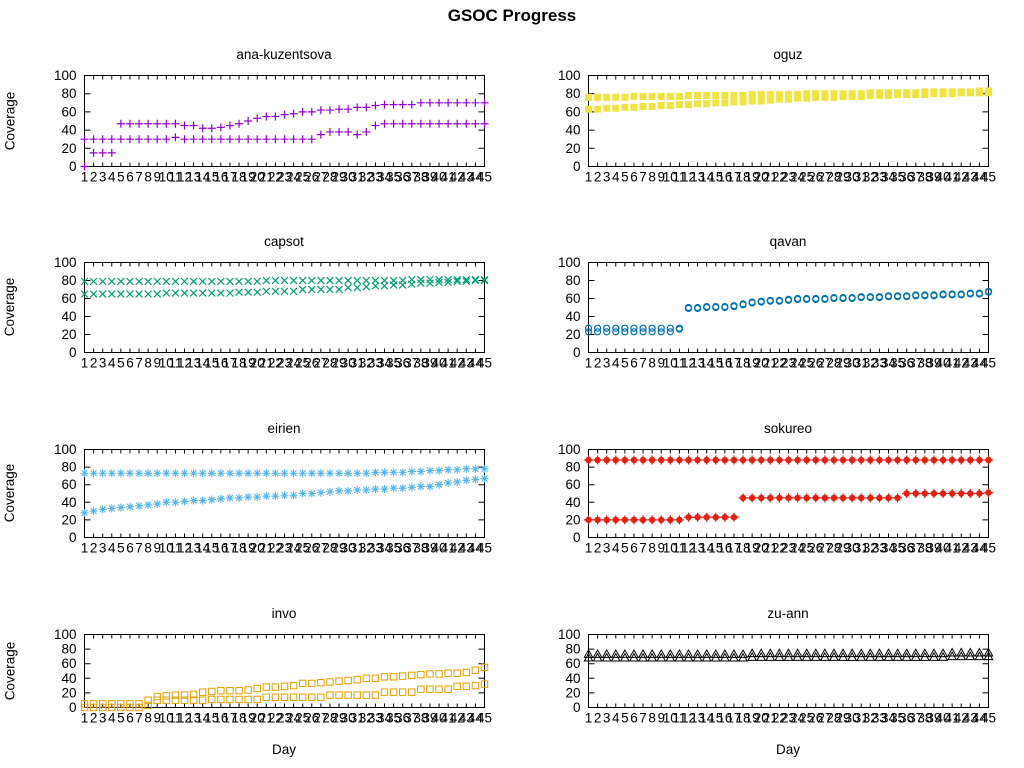 The height and width of the screenshot is (768, 1024). Describe the element at coordinates (112, 718) in the screenshot. I see `svg-text: 4` at that location.